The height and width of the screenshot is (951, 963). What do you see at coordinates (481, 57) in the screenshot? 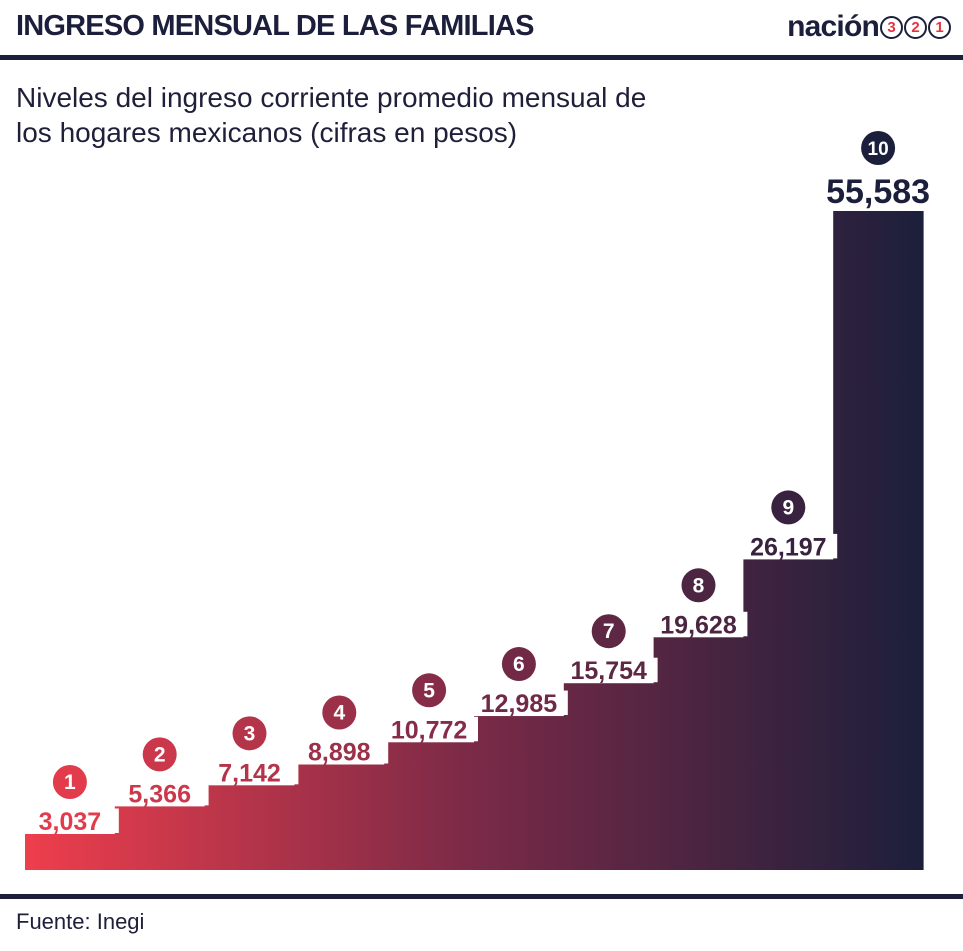
I see `header-divider` at bounding box center [481, 57].